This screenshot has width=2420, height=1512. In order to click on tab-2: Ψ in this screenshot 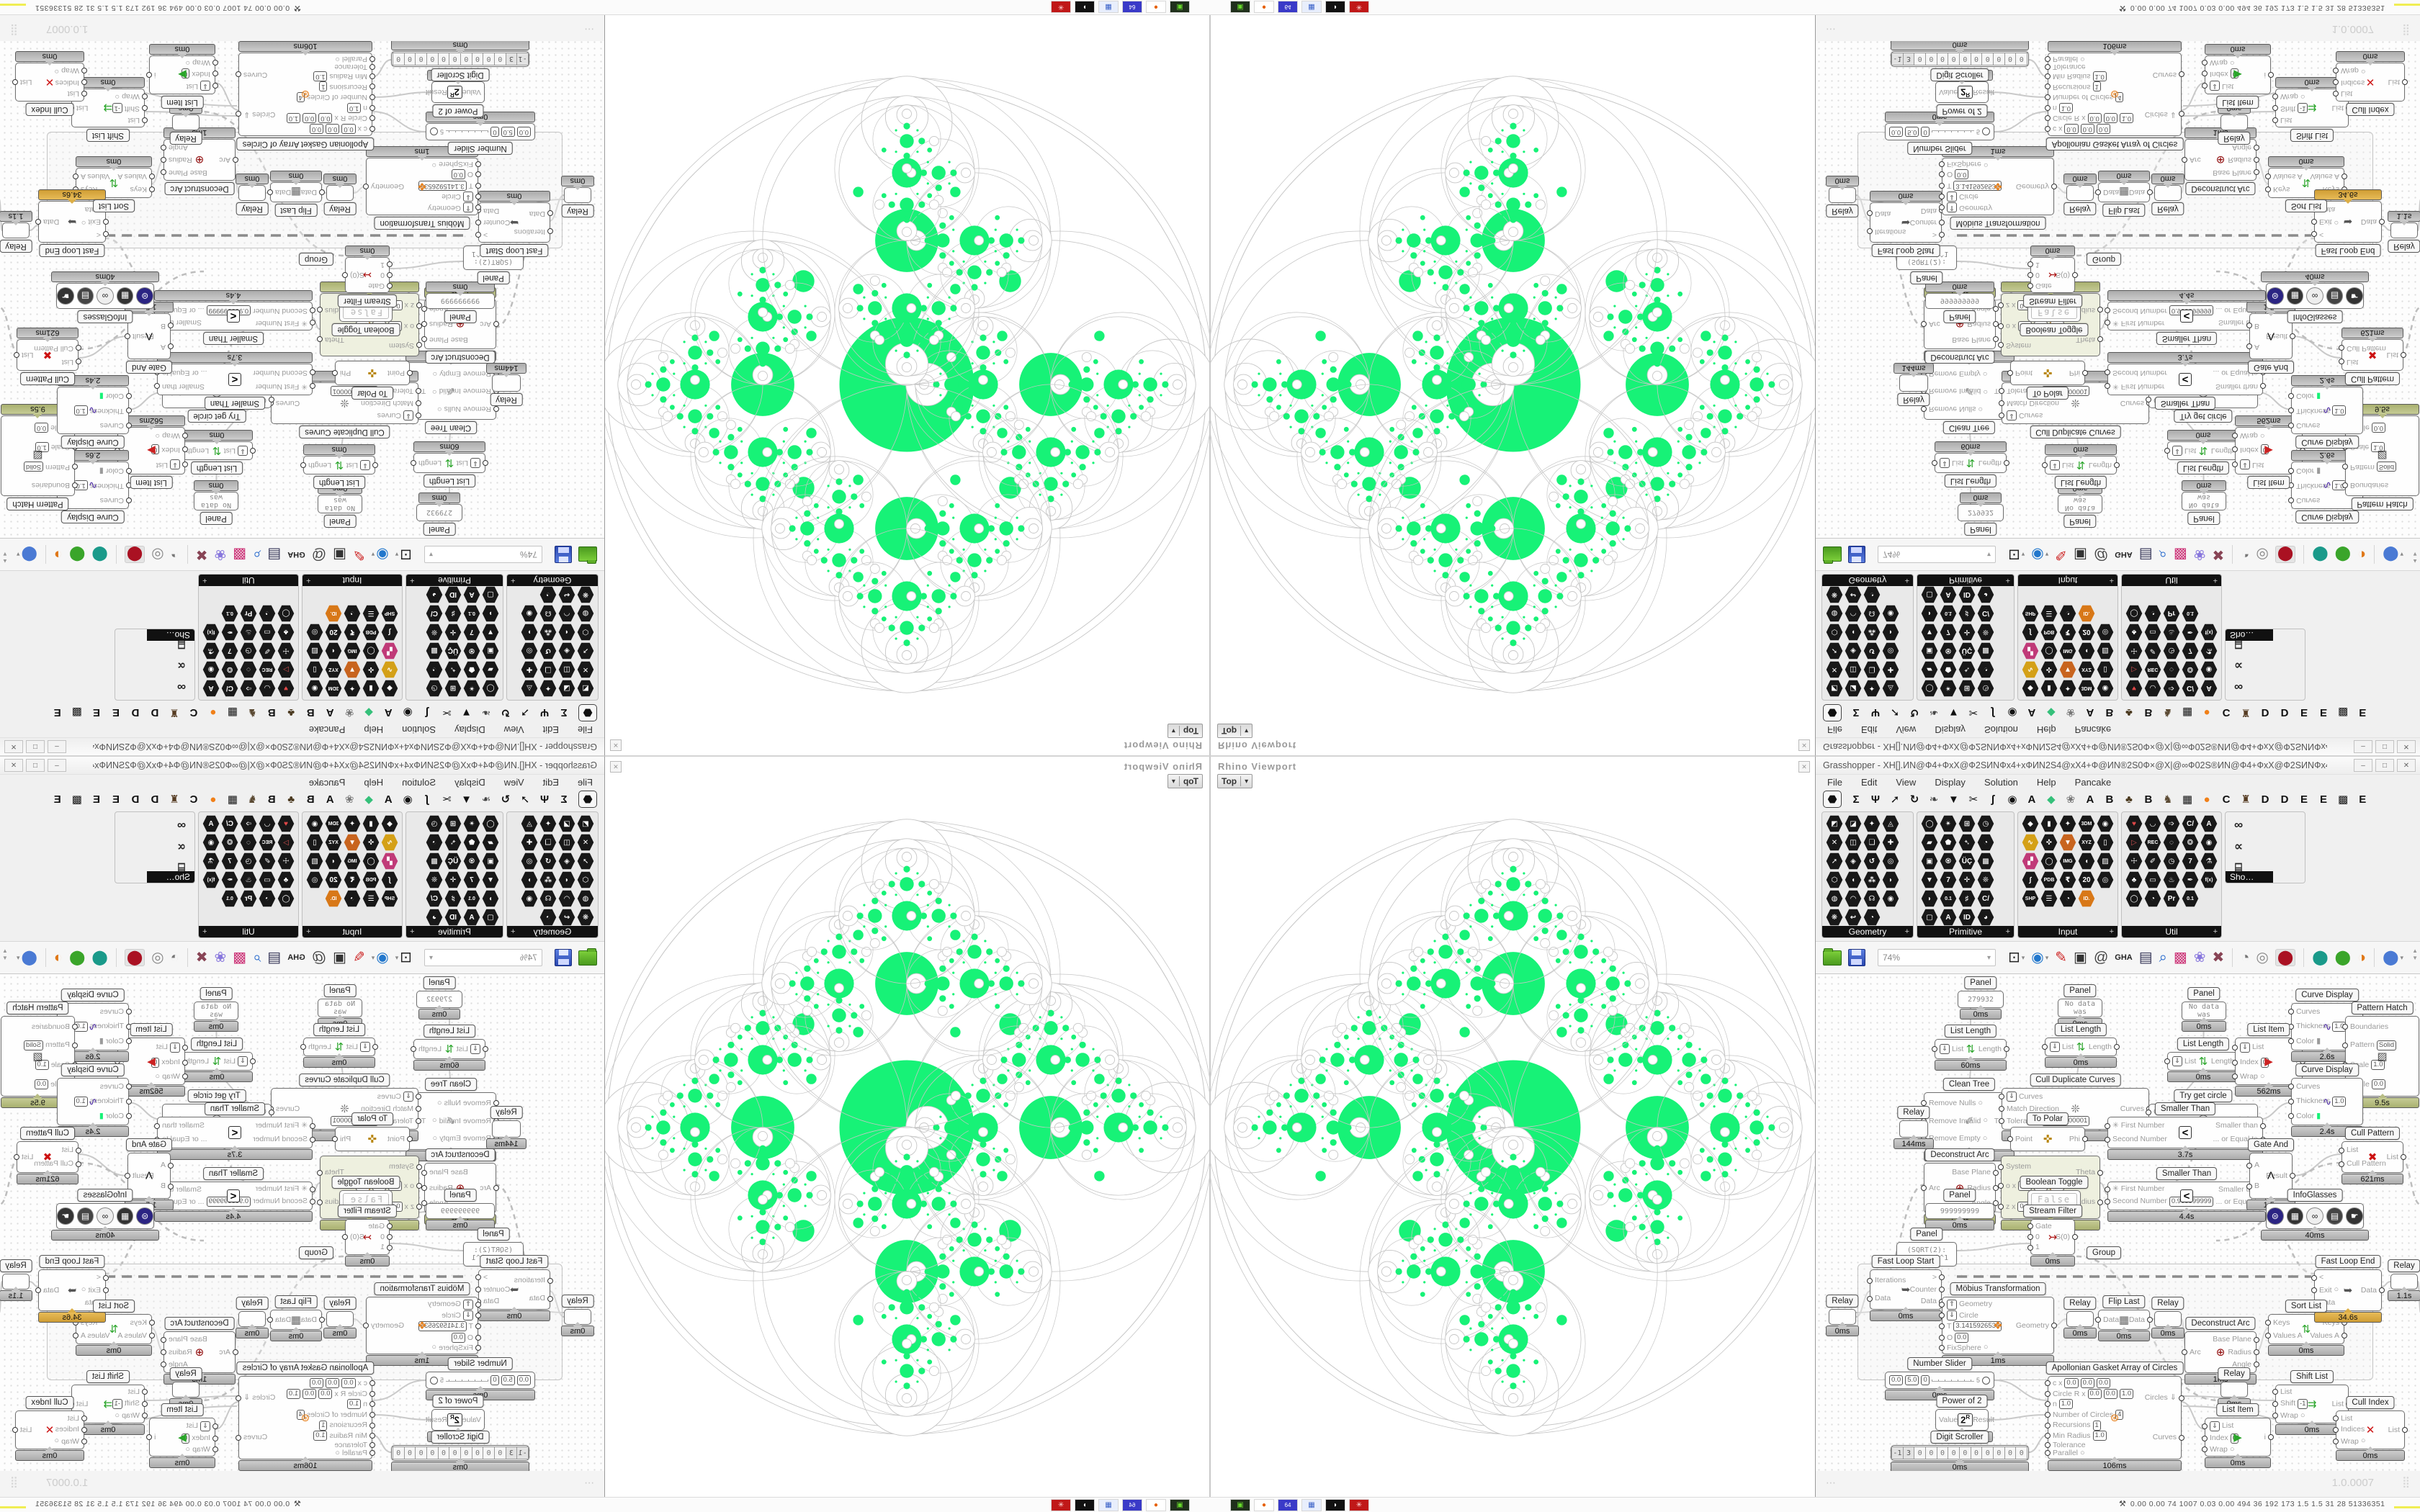, I will do `click(1875, 799)`.